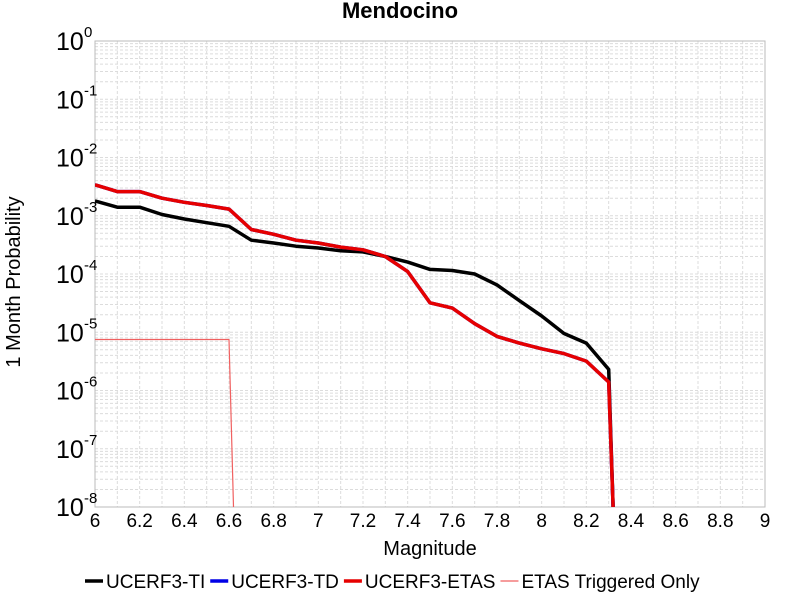 The width and height of the screenshot is (800, 600). What do you see at coordinates (318, 521) in the screenshot?
I see `x-tick-label: 7` at bounding box center [318, 521].